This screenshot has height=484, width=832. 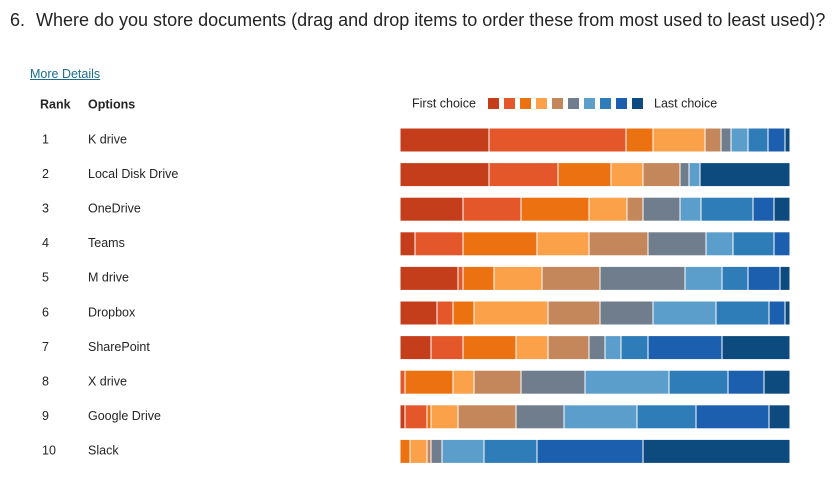 I want to click on option-label: Local Disk Drive, so click(x=133, y=174).